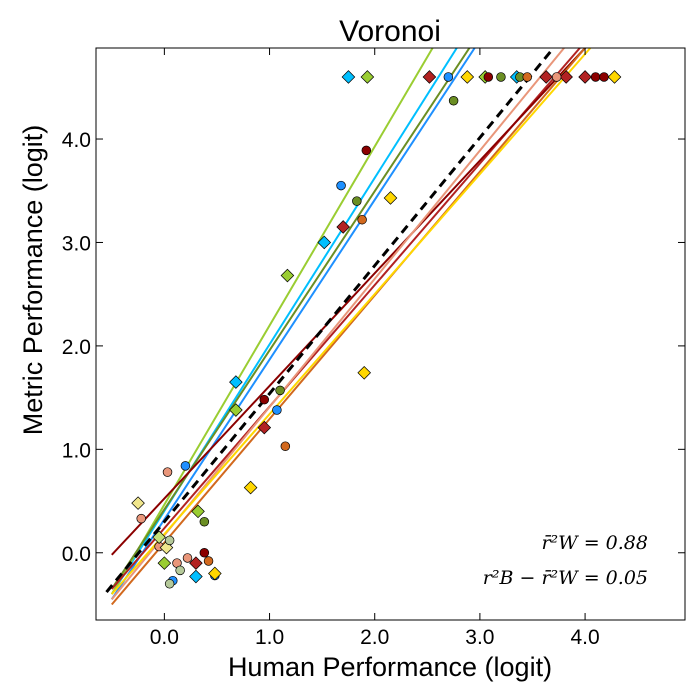 Image resolution: width=700 pixels, height=700 pixels. What do you see at coordinates (76, 347) in the screenshot?
I see `y-tick-label: 2.0` at bounding box center [76, 347].